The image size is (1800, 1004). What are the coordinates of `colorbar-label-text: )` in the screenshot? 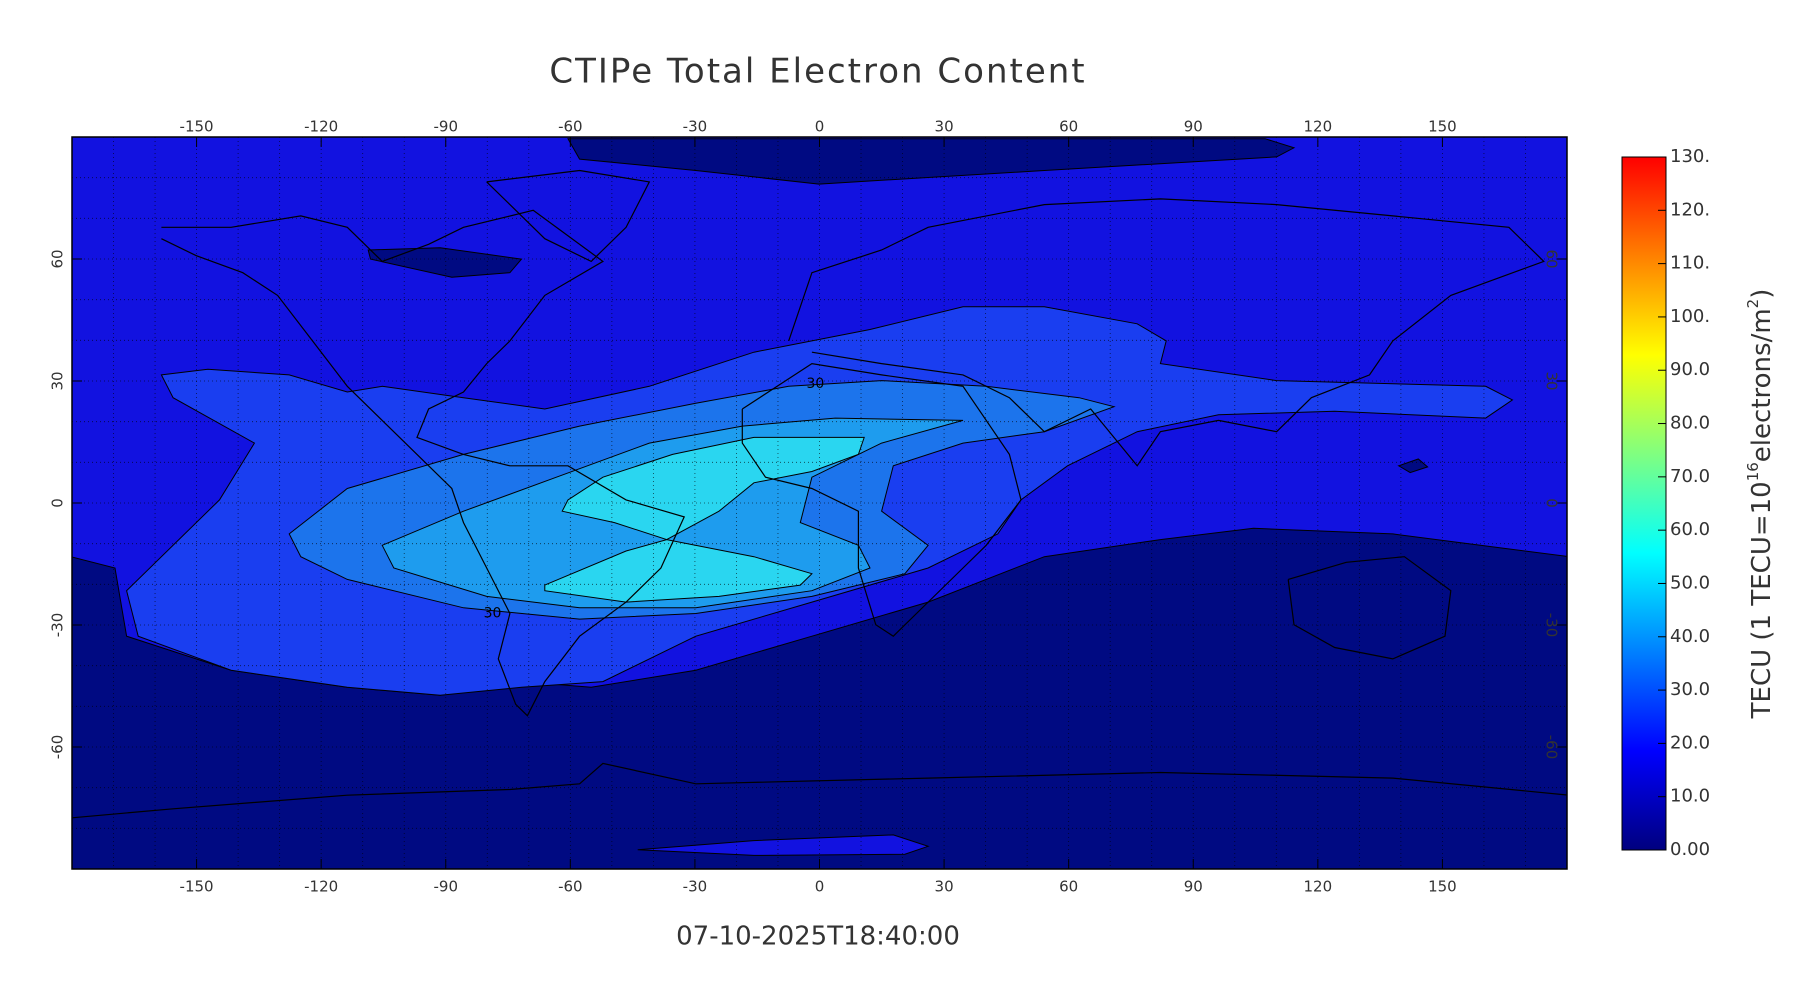 It's located at (1762, 294).